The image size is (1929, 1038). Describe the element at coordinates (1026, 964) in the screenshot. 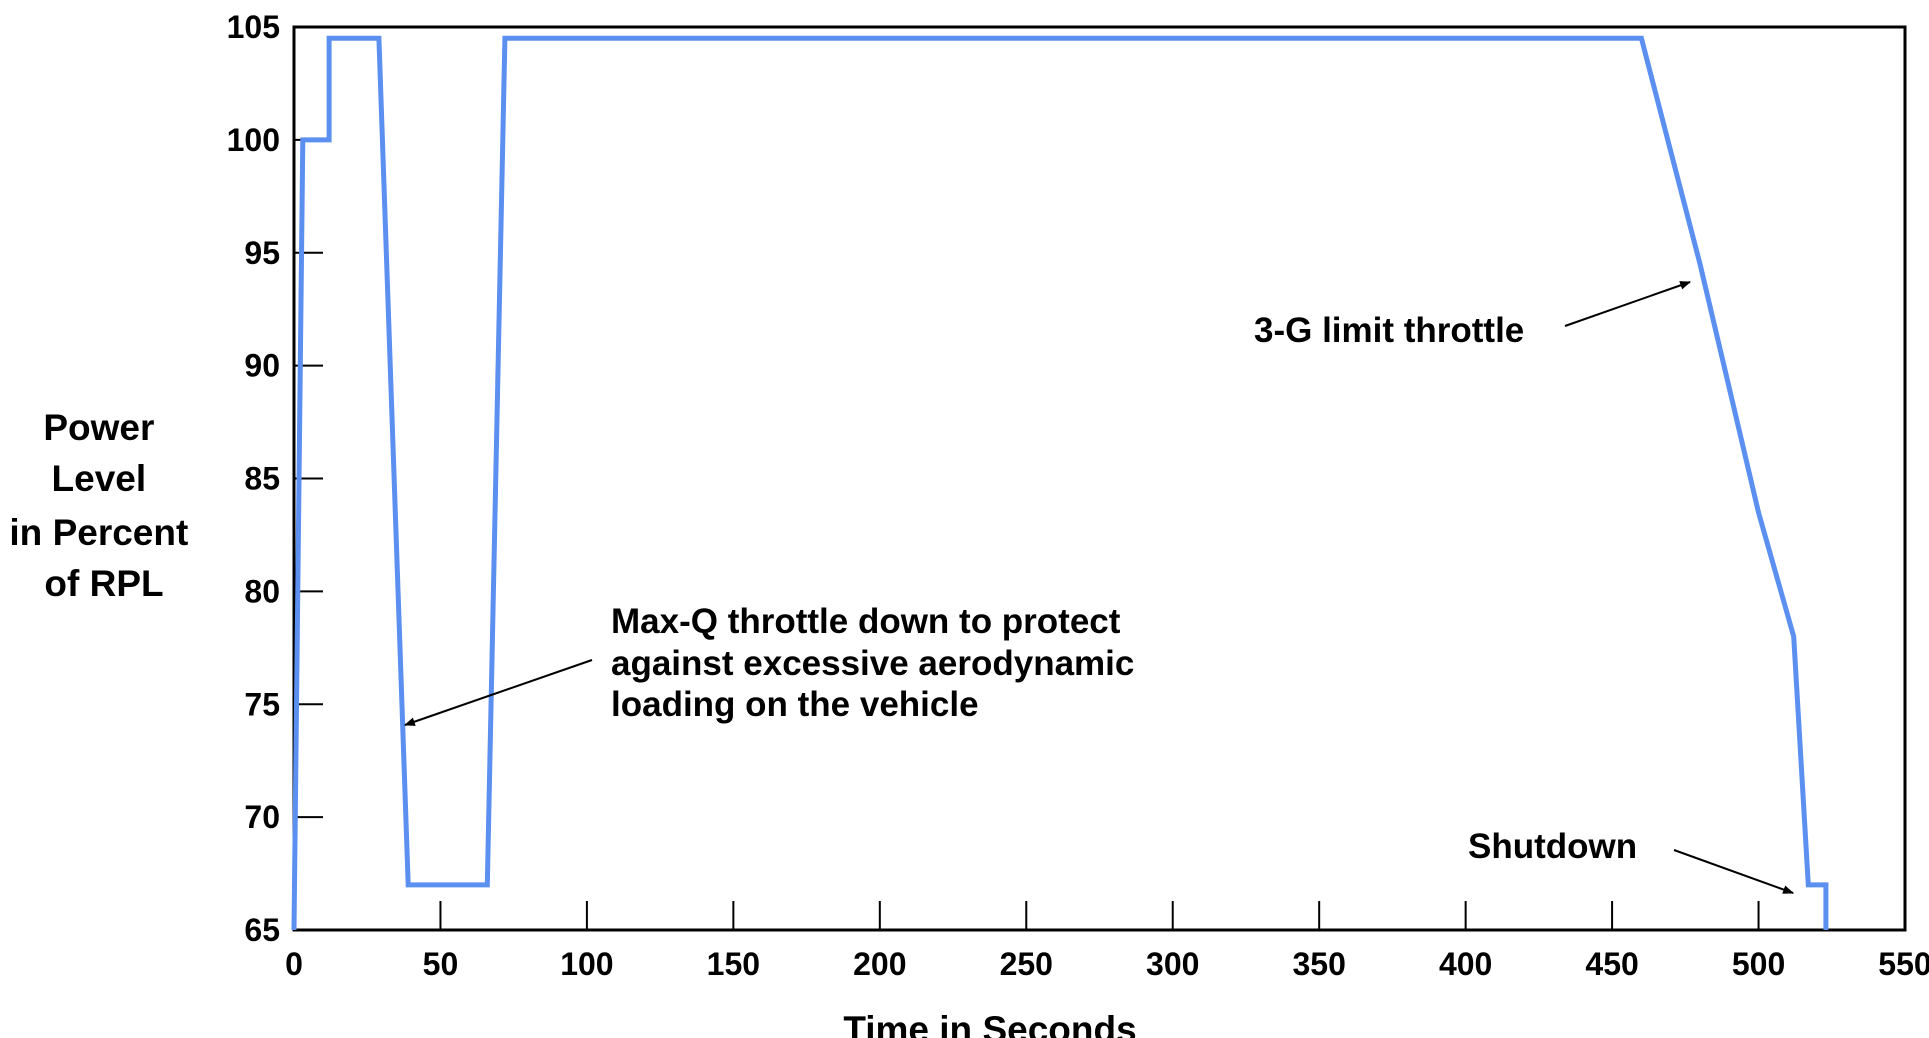

I see `x-tick-label-250: 250` at that location.